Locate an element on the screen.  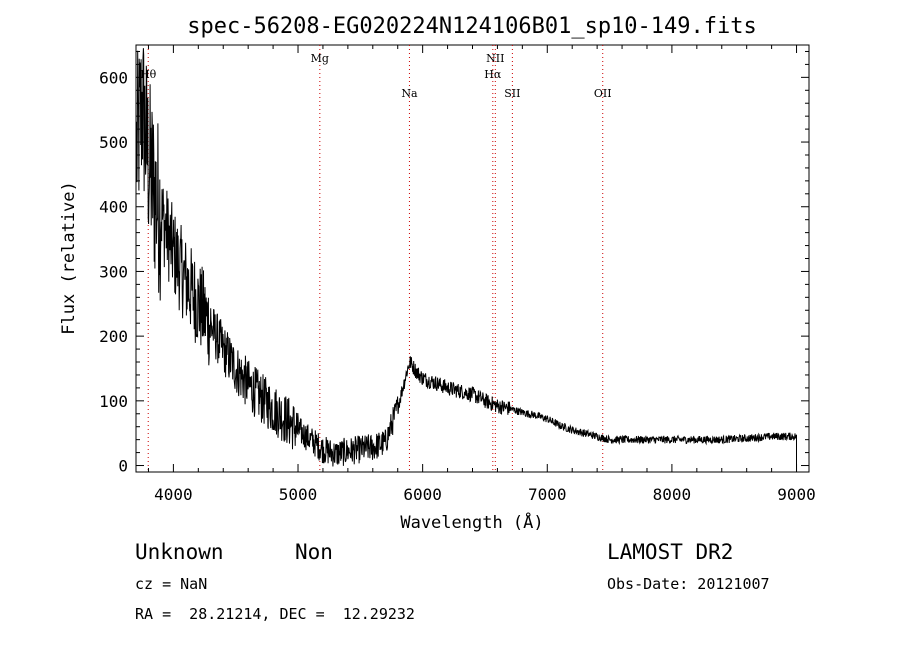
object-subclass: Non is located at coordinates (314, 552).